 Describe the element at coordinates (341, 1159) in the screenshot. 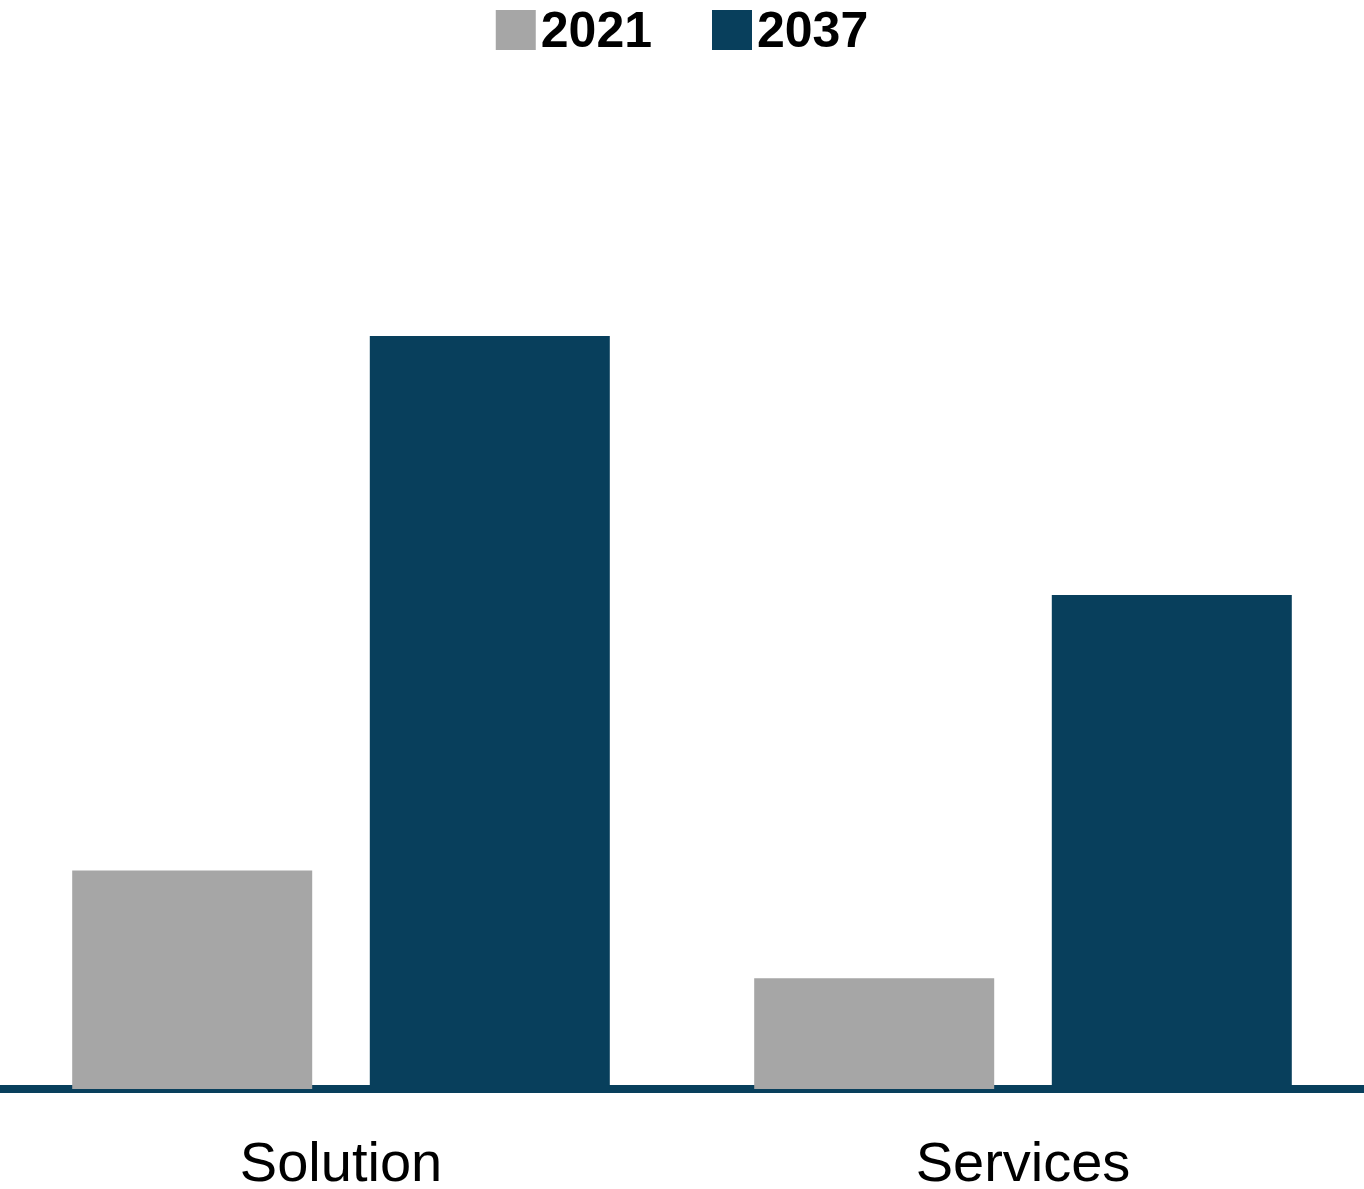

I see `x-tick-label: Solution` at that location.